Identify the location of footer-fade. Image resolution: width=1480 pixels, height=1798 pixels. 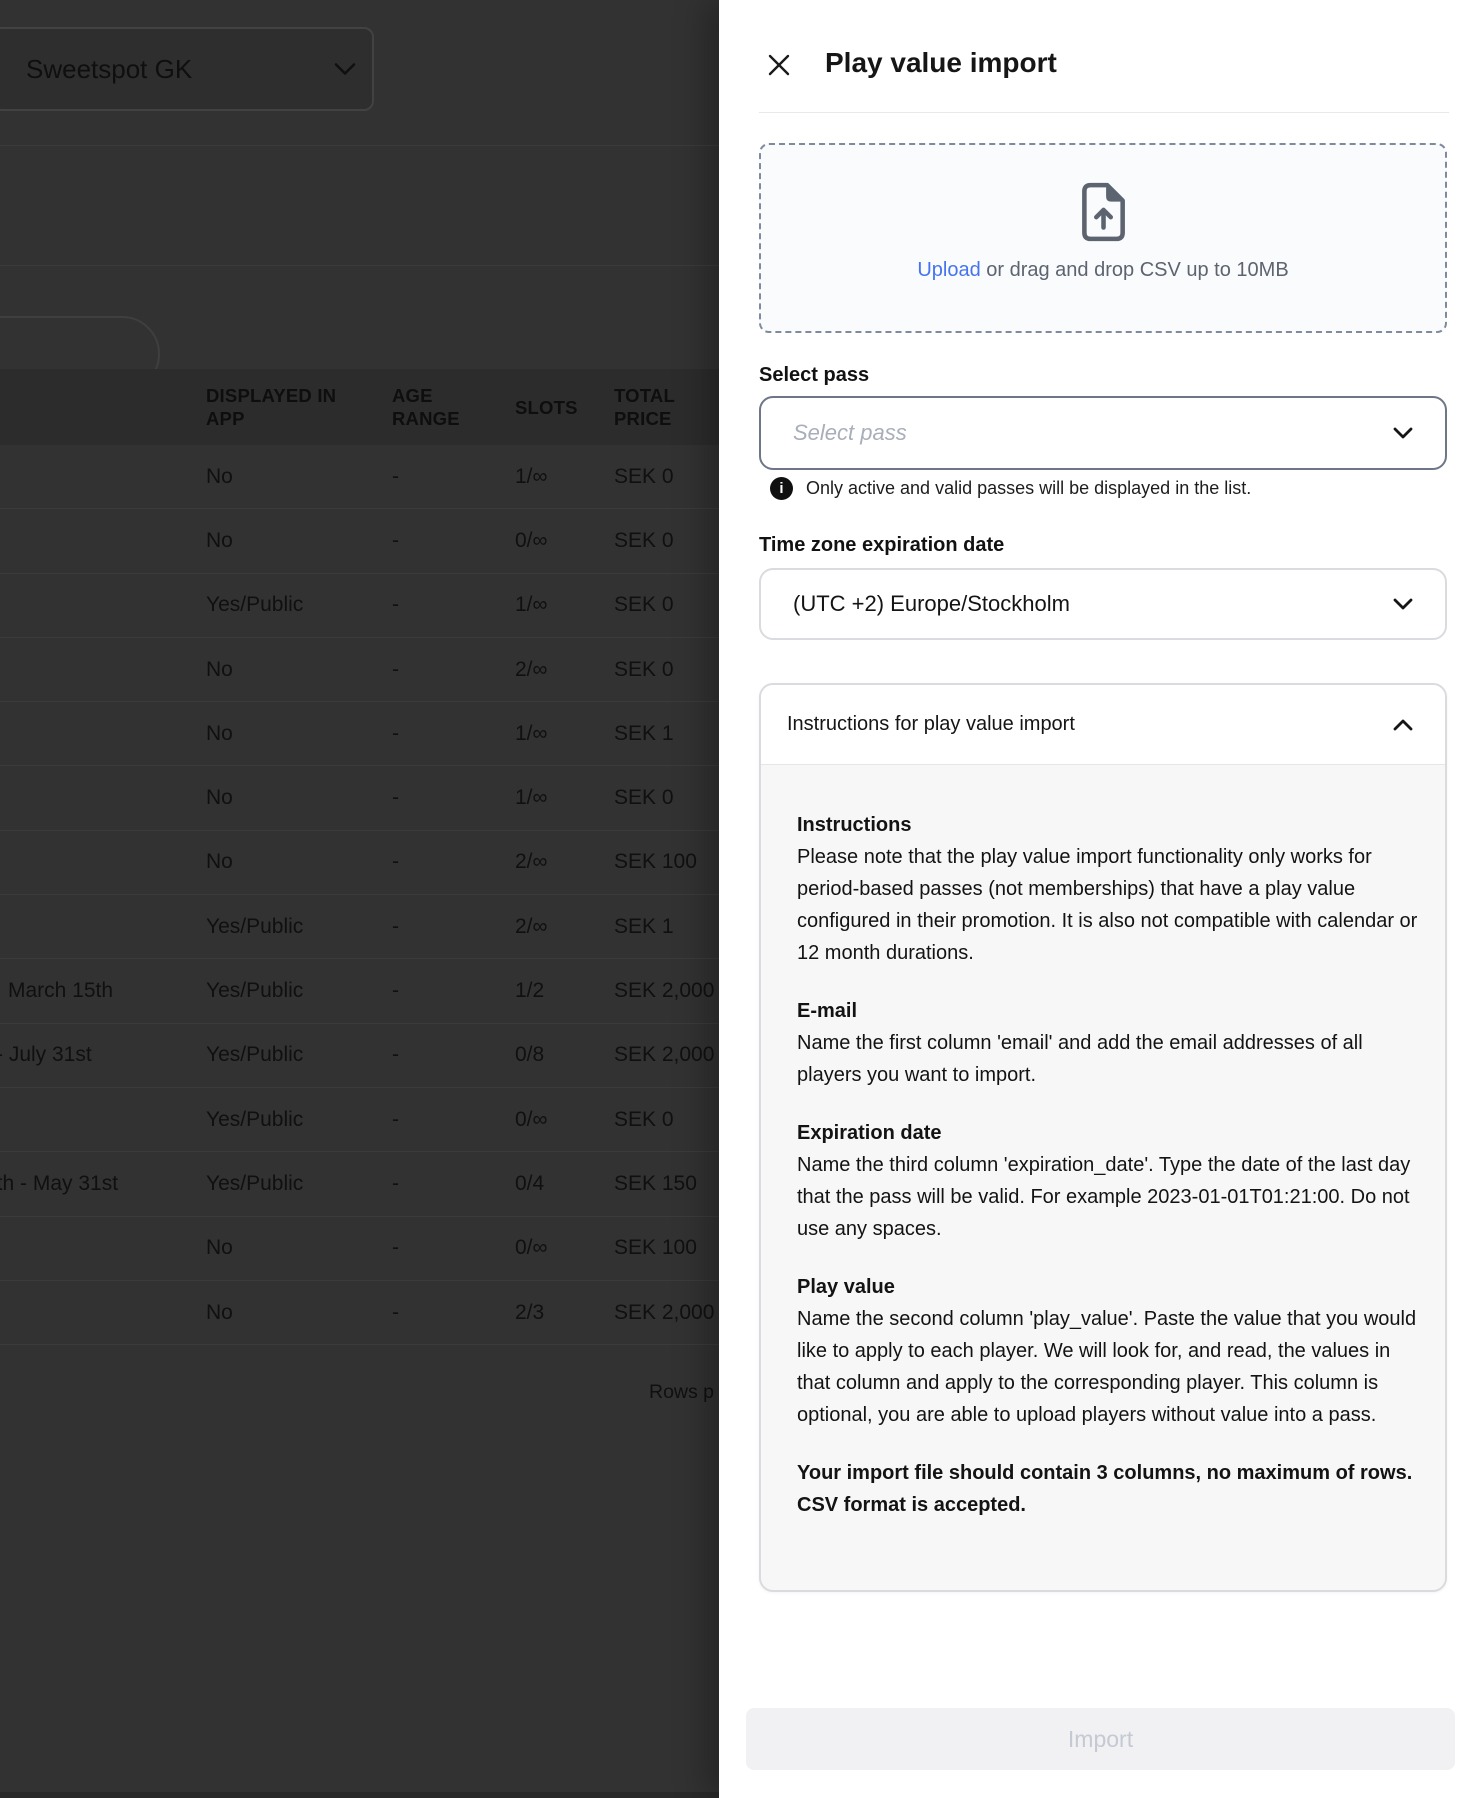
(1099, 1669).